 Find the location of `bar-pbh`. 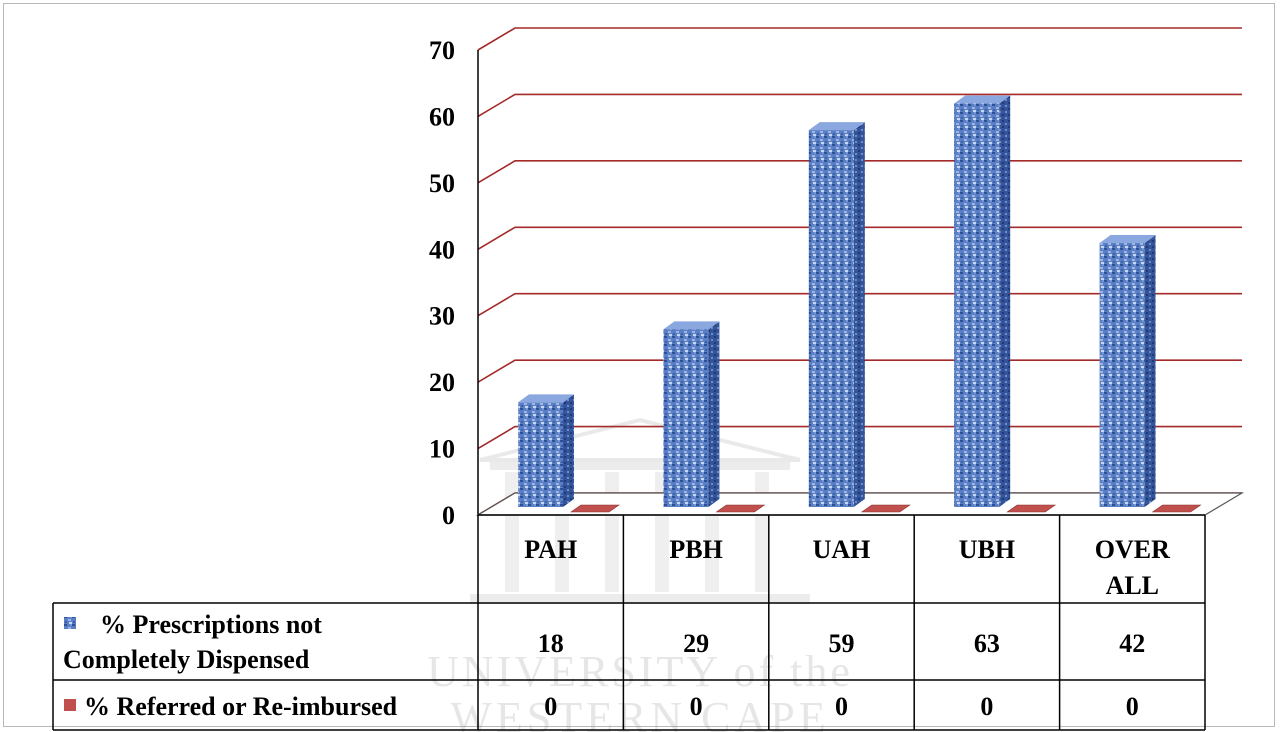

bar-pbh is located at coordinates (691, 414).